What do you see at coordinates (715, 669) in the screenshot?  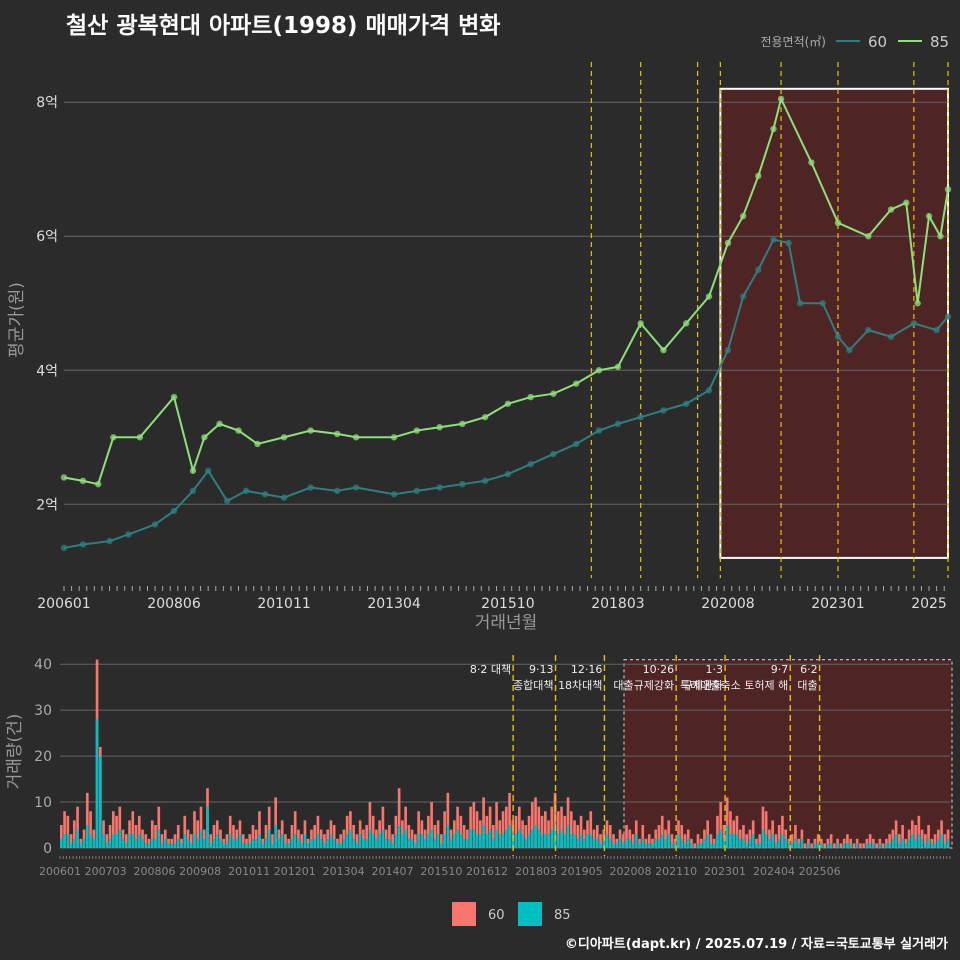 I see `policy-annotation: 1·3` at bounding box center [715, 669].